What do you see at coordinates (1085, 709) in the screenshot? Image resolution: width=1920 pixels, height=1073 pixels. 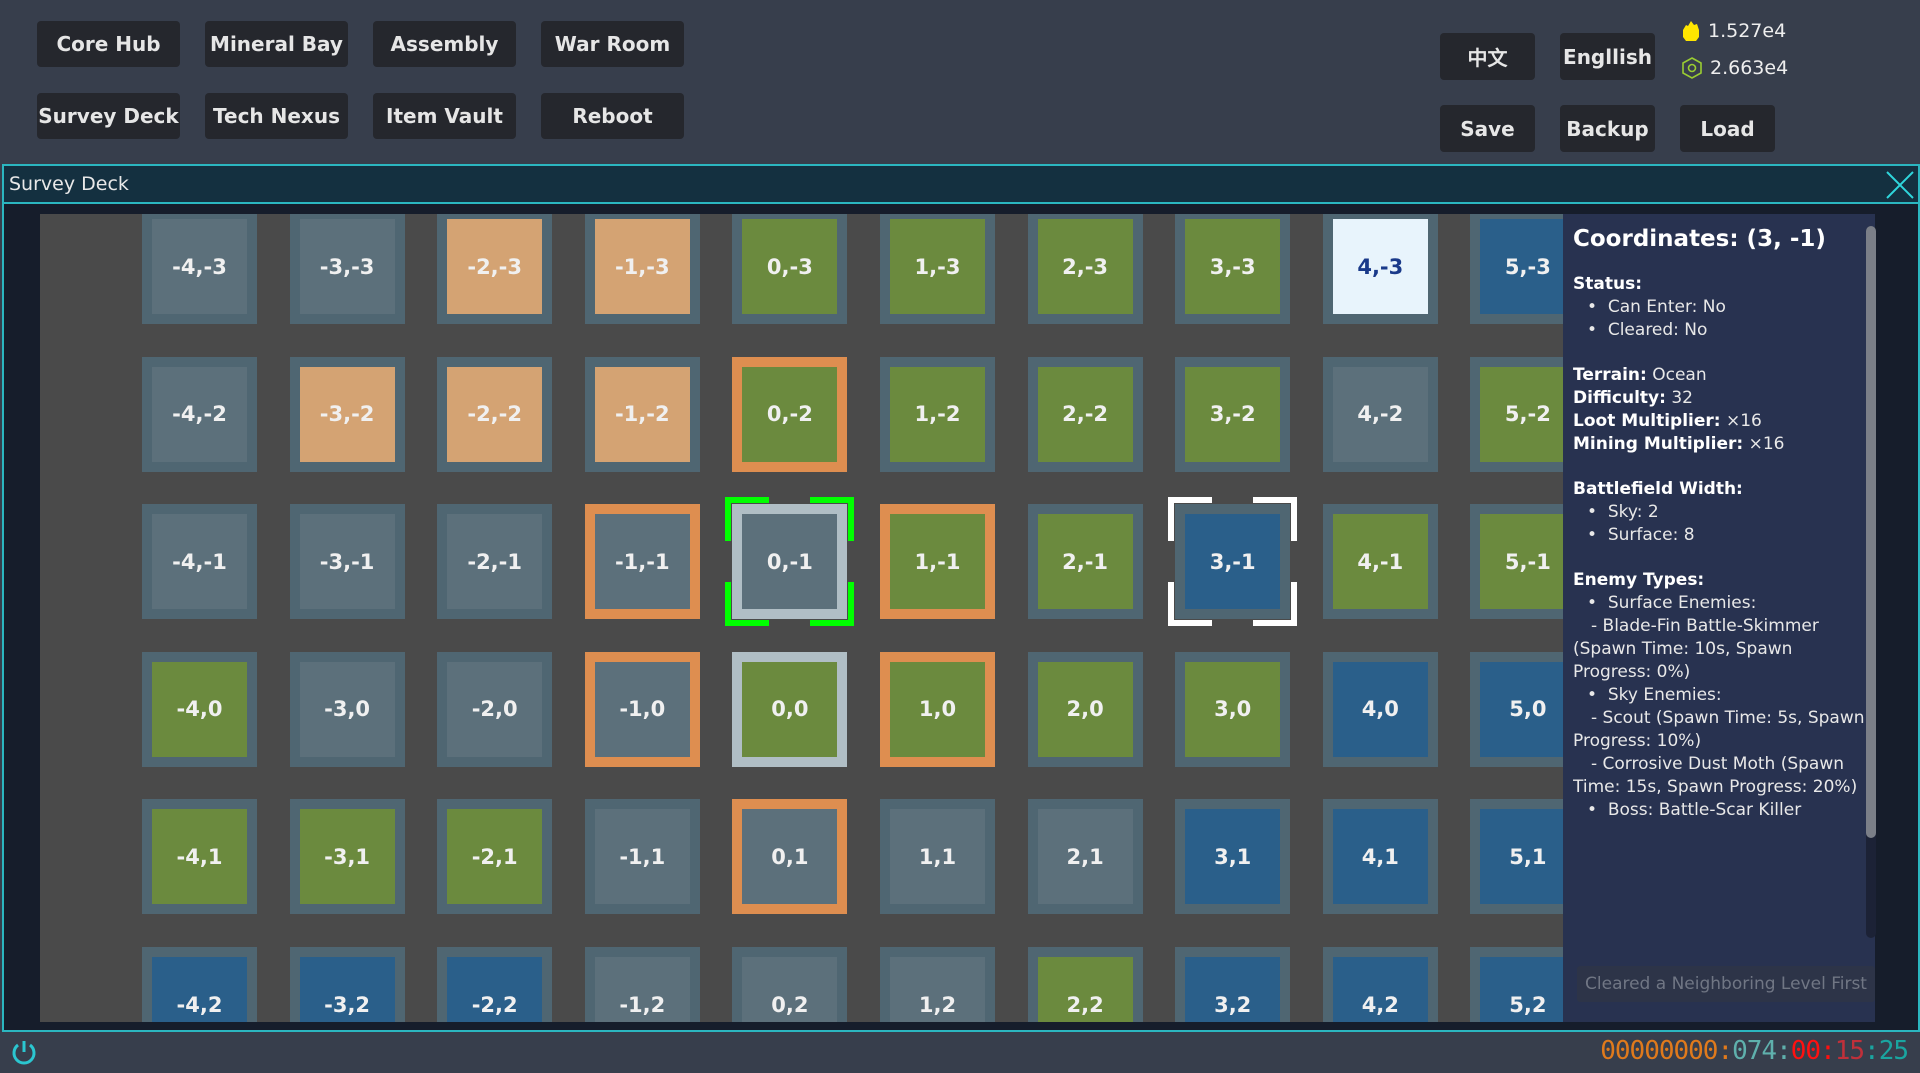 I see `map-tile: 2,0` at bounding box center [1085, 709].